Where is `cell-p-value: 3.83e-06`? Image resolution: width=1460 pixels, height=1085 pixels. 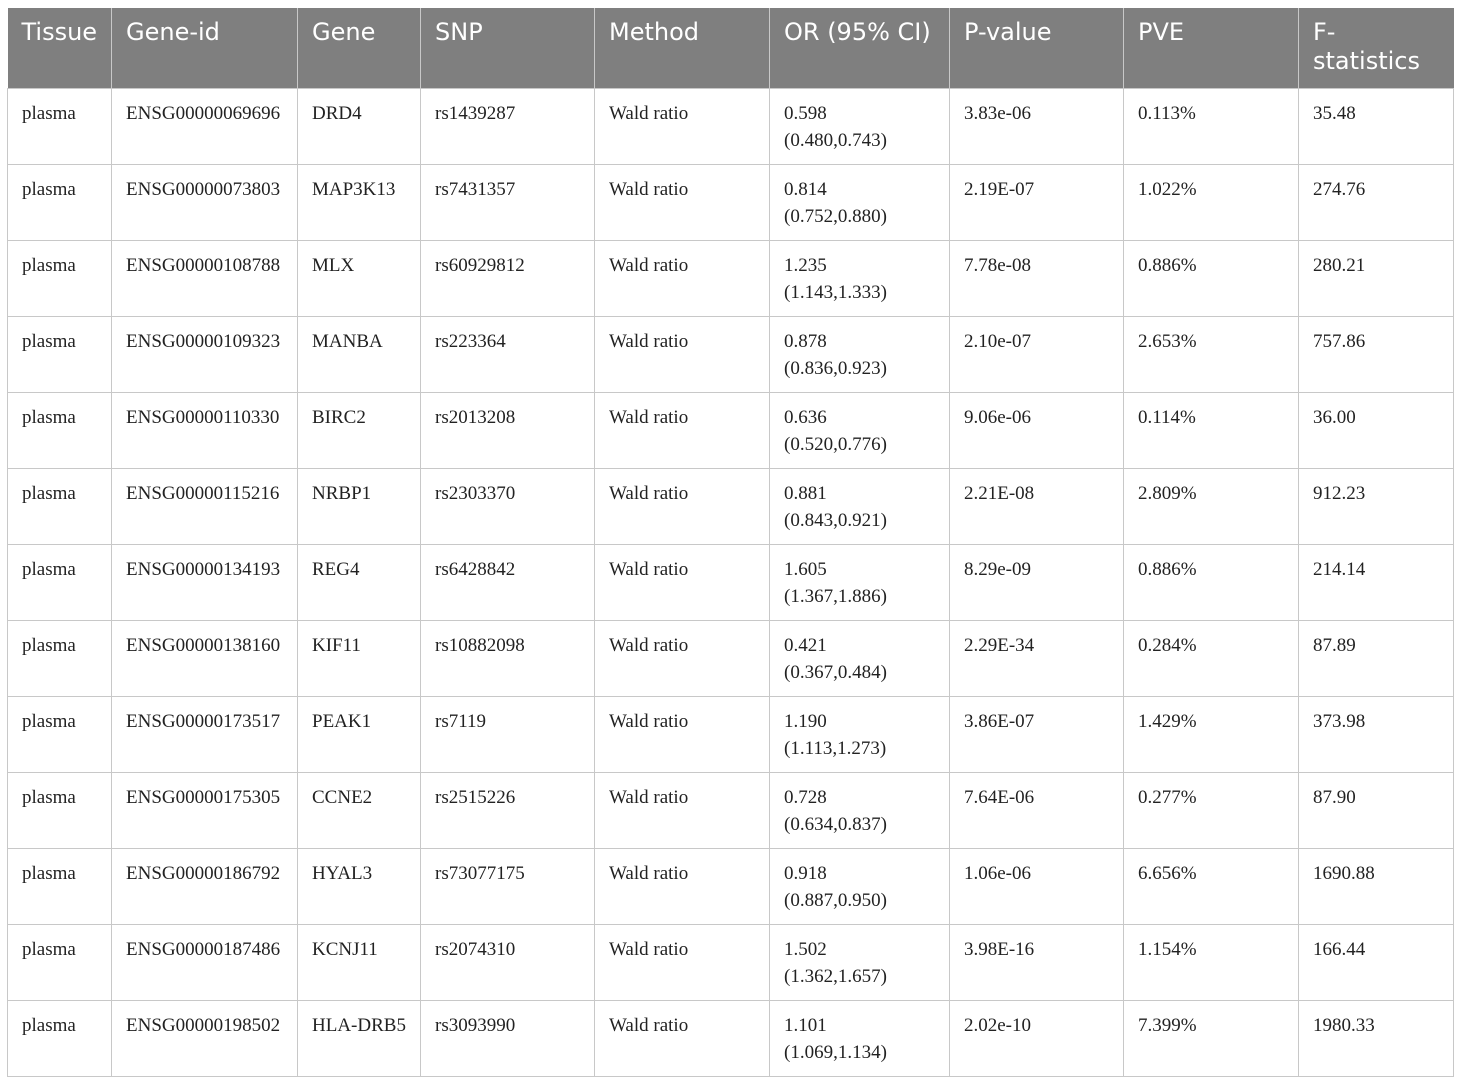 cell-p-value: 3.83e-06 is located at coordinates (1036, 126).